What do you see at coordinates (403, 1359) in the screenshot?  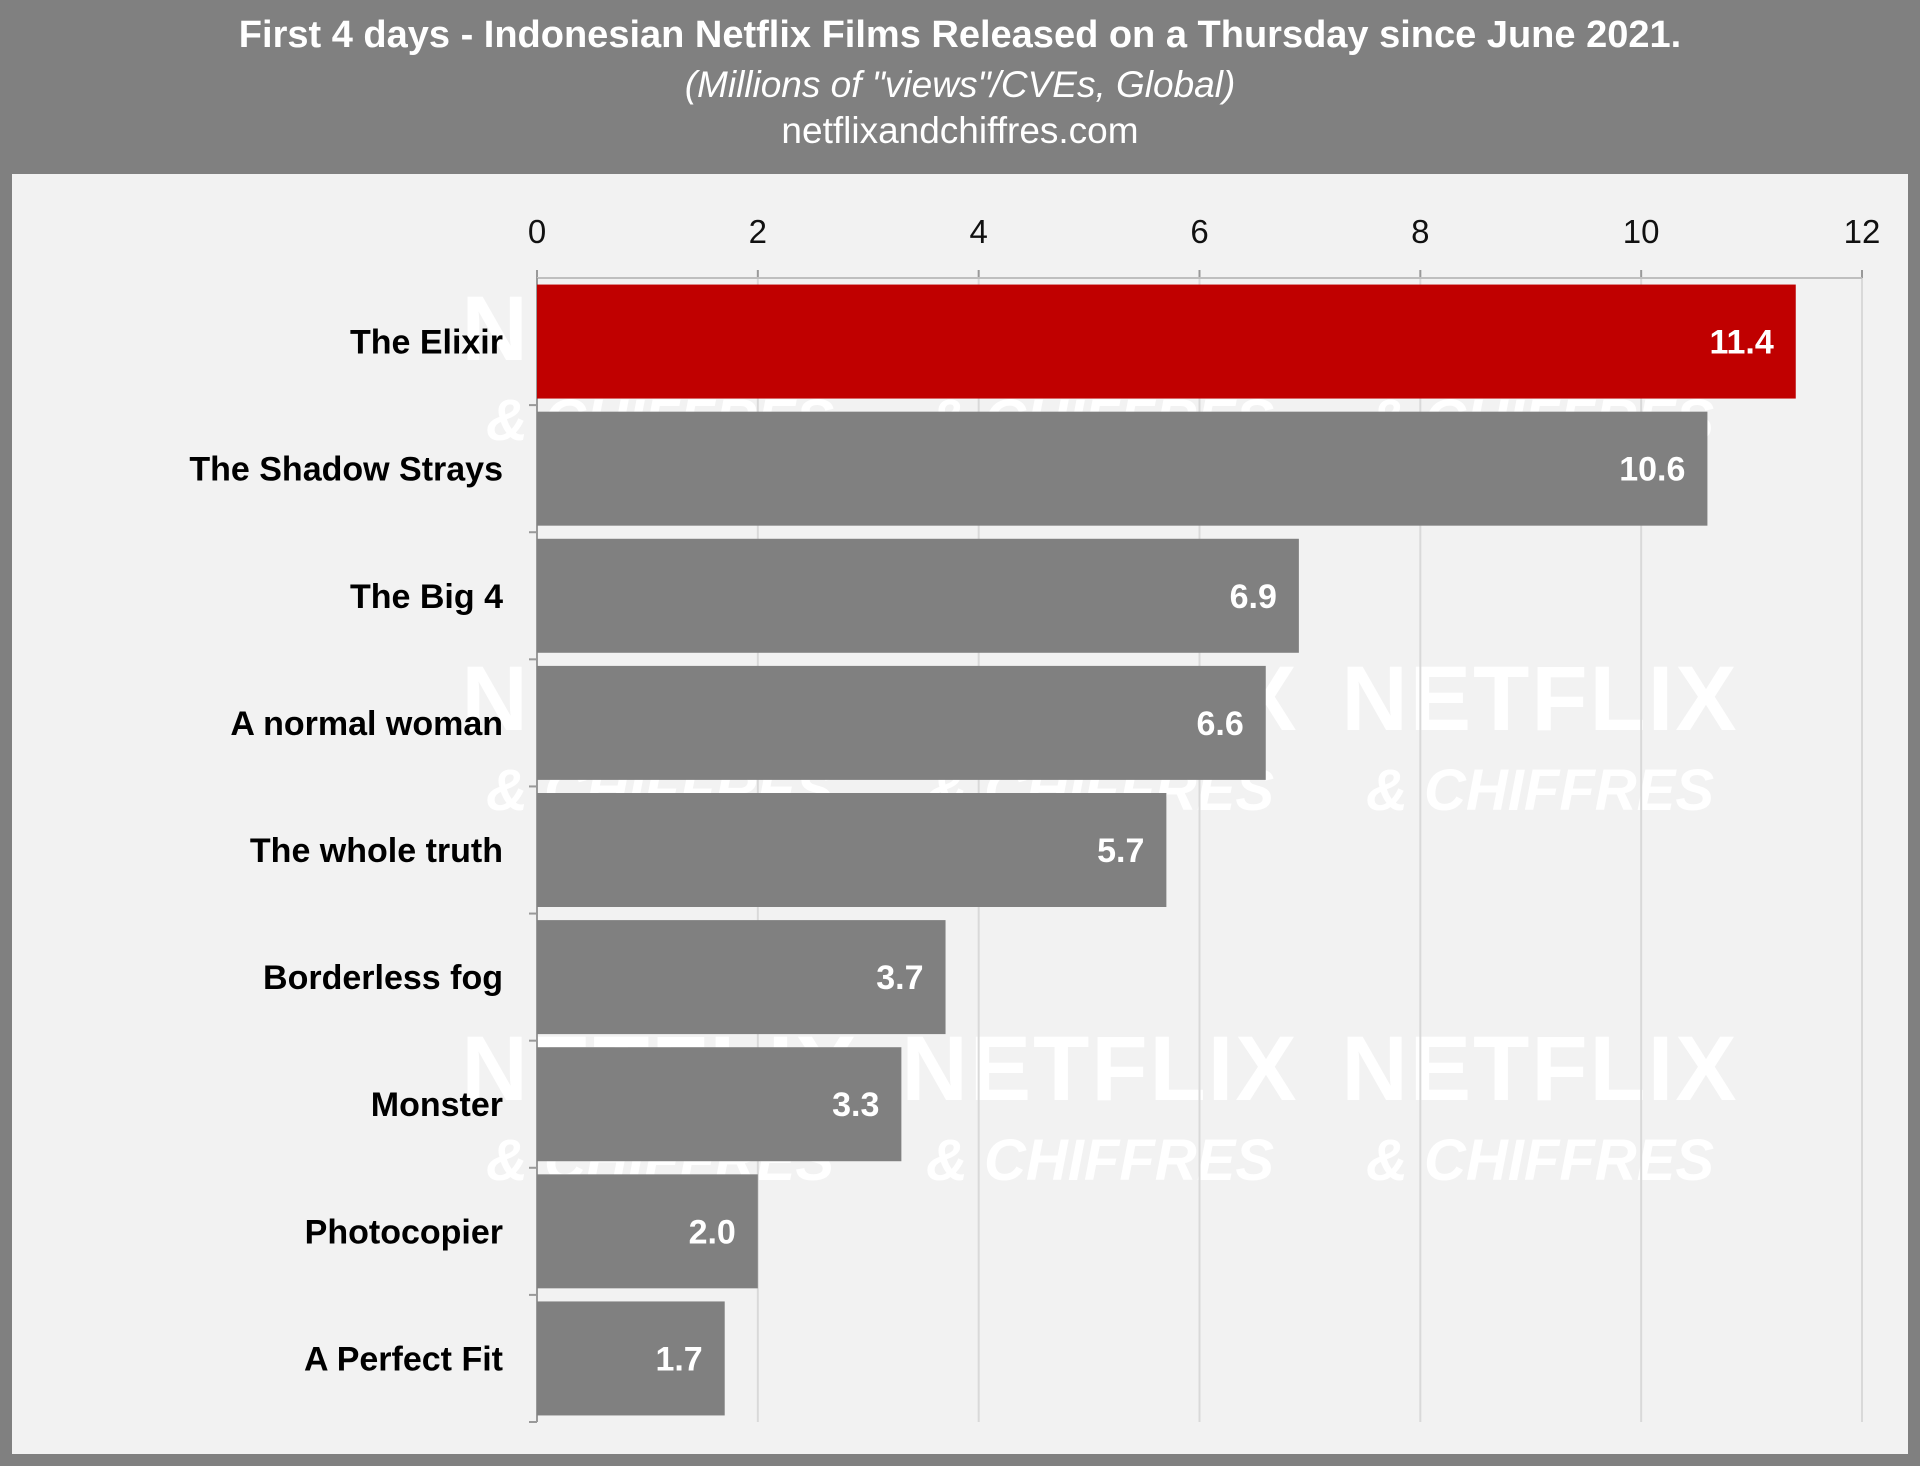 I see `category-label: A Perfect Fit` at bounding box center [403, 1359].